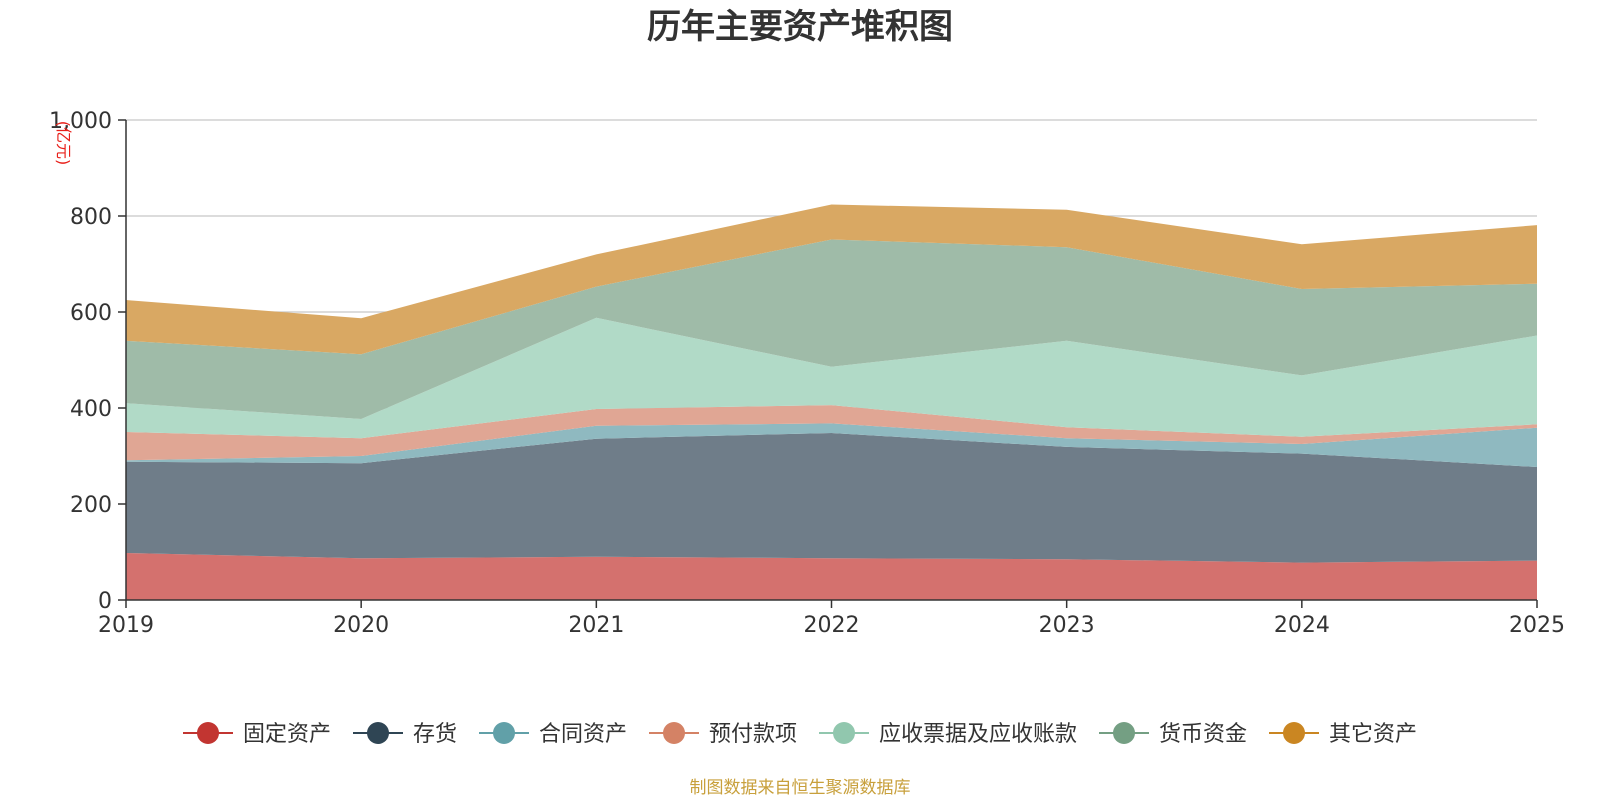  Describe the element at coordinates (63, 143) in the screenshot. I see `y-axis-unit-label: (亿元)` at that location.